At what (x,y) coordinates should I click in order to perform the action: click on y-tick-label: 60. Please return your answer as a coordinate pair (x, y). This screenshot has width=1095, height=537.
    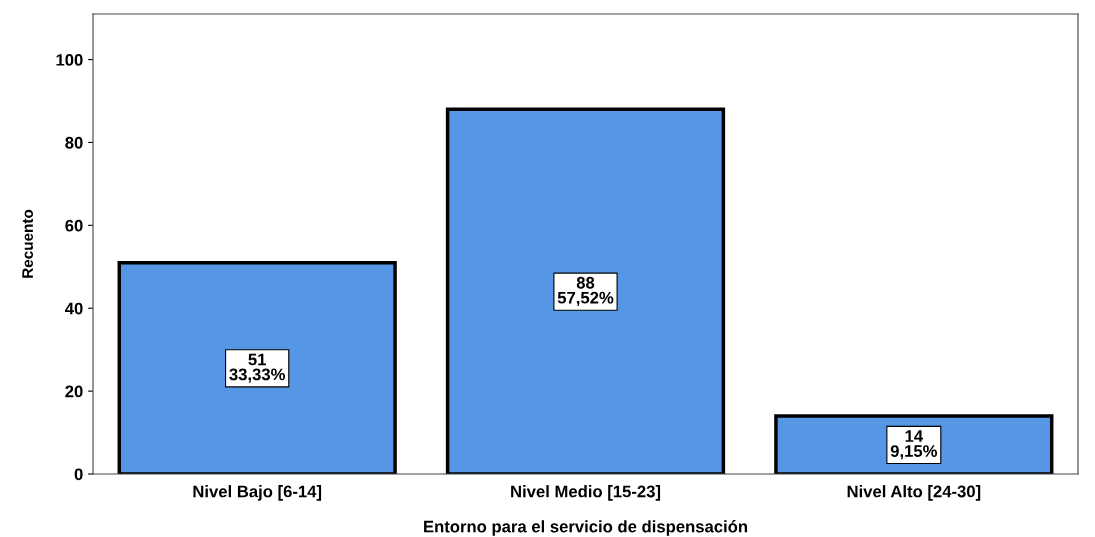
    Looking at the image, I should click on (74, 225).